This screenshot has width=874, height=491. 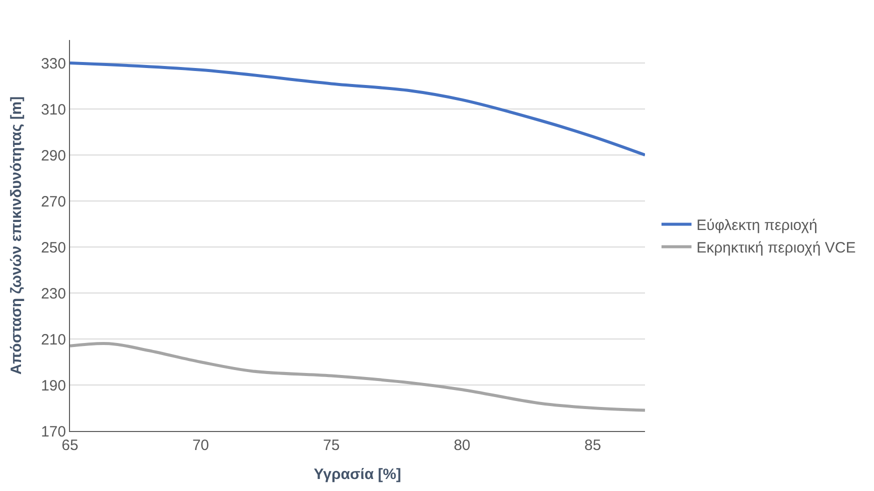 I want to click on x-axis-title: Υγρασία [%], so click(x=358, y=474).